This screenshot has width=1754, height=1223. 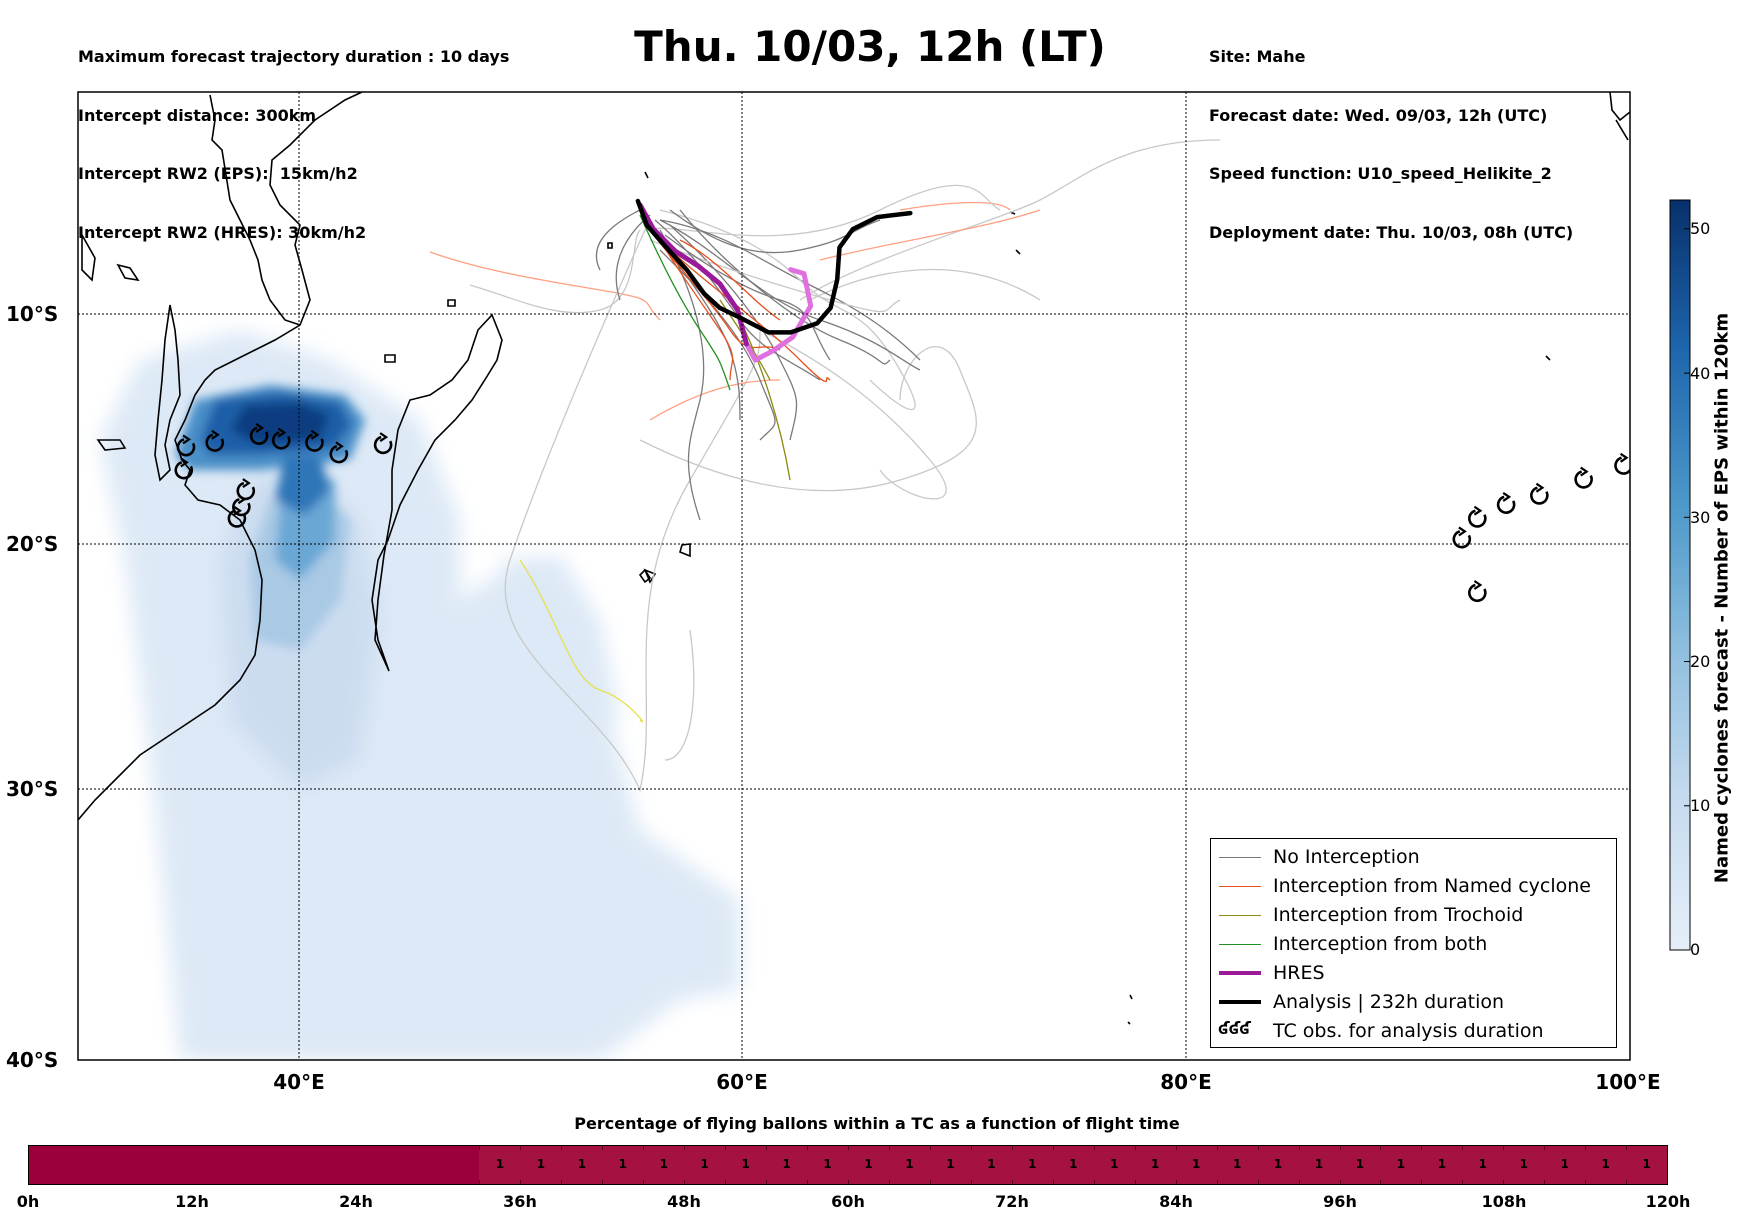 I want to click on lon-label-60e: 60°E, so click(x=742, y=1082).